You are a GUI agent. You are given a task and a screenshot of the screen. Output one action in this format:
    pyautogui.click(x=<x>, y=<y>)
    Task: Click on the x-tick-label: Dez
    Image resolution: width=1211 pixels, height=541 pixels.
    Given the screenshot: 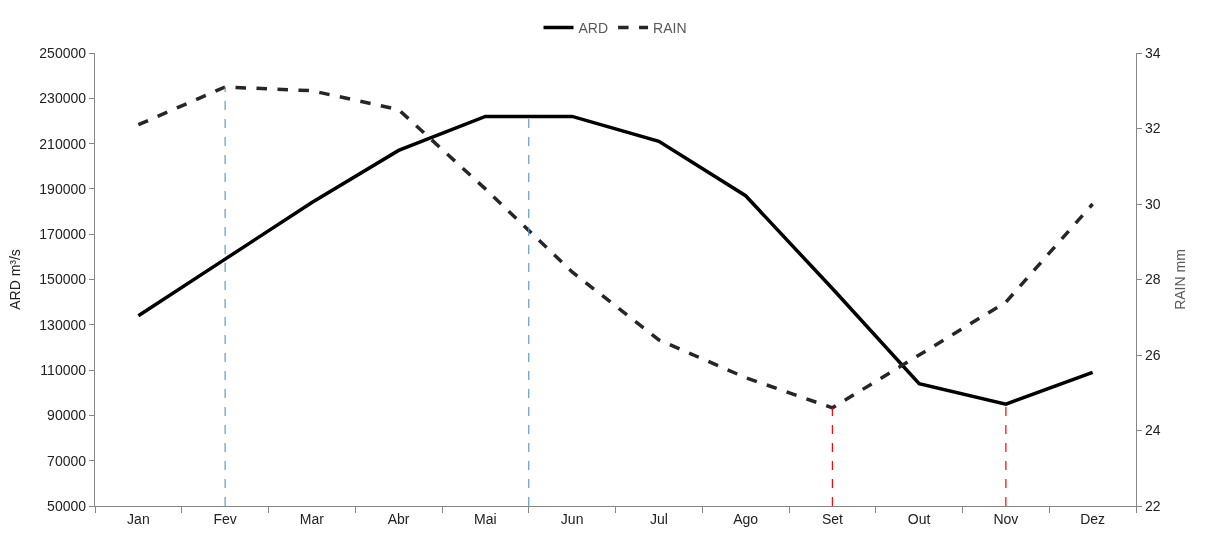 What is the action you would take?
    pyautogui.click(x=1093, y=518)
    